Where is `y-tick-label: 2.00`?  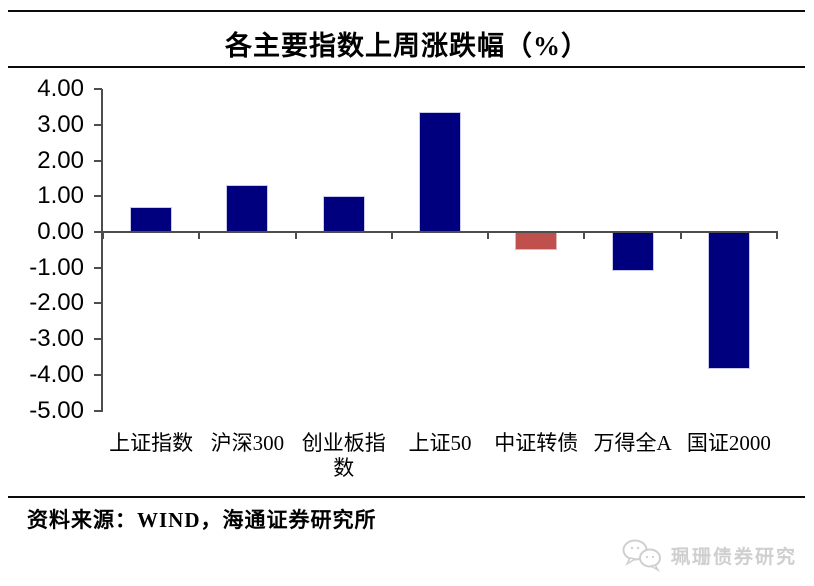 y-tick-label: 2.00 is located at coordinates (60, 160).